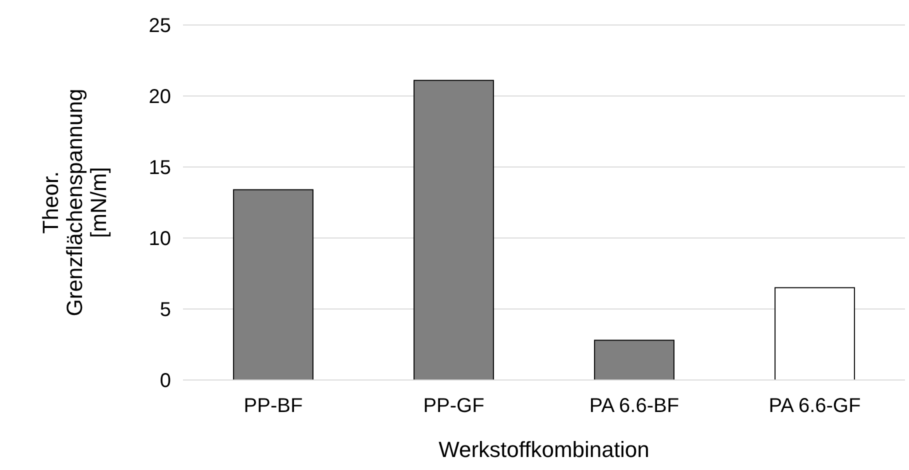 Image resolution: width=909 pixels, height=470 pixels. Describe the element at coordinates (159, 168) in the screenshot. I see `y-tick-label: 15` at that location.